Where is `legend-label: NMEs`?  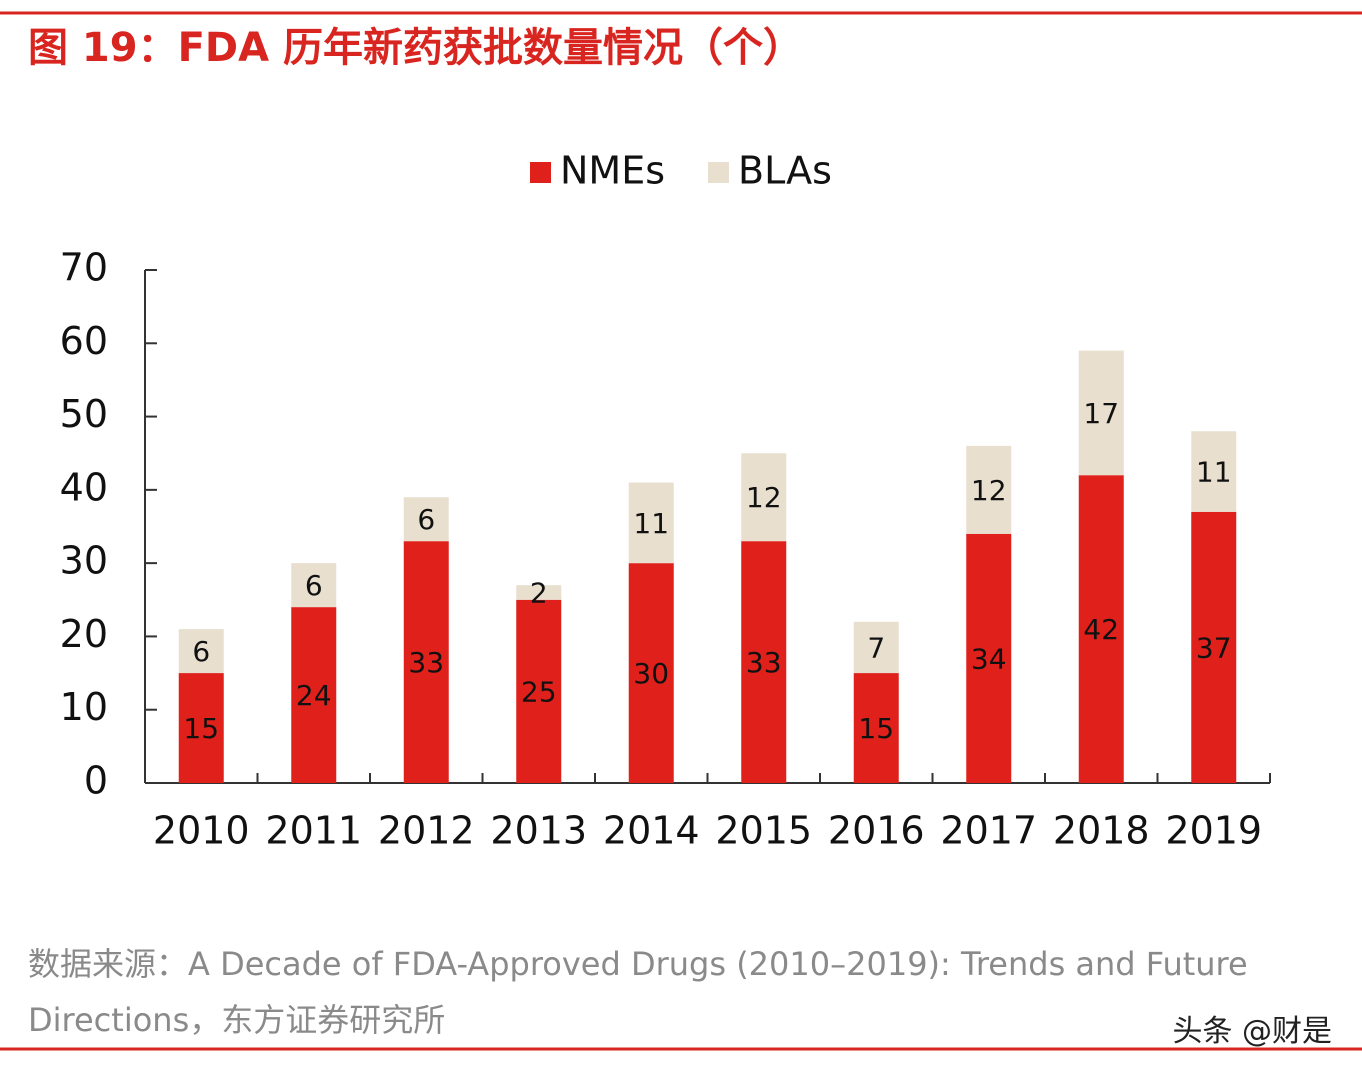
legend-label: NMEs is located at coordinates (612, 171).